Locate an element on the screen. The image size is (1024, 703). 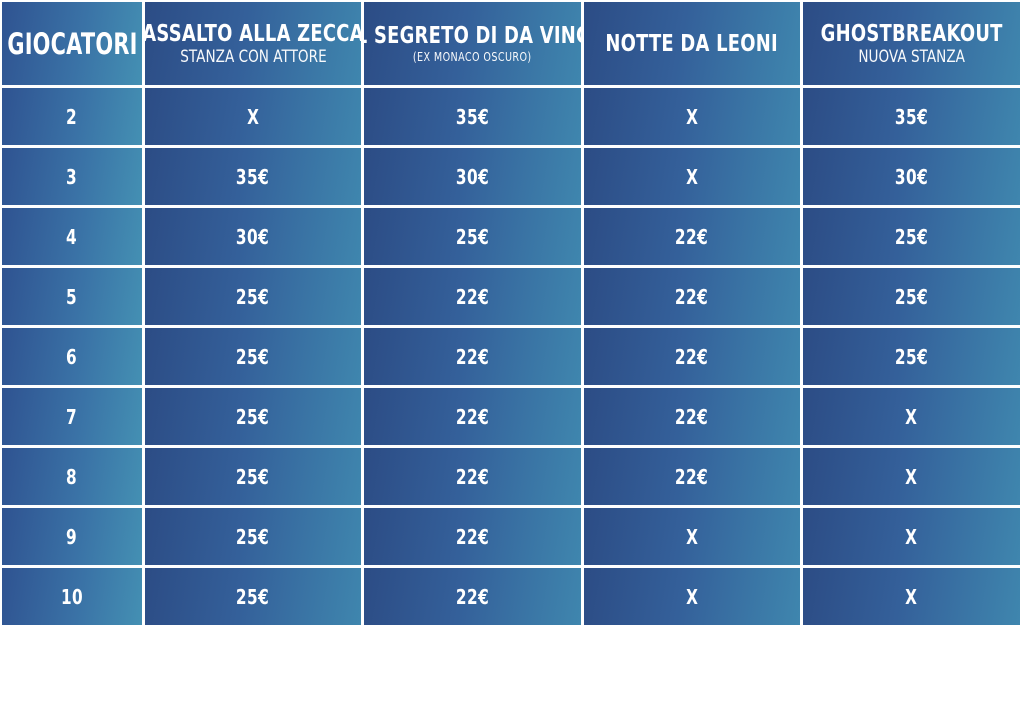
players-cell: 7 is located at coordinates (72, 416).